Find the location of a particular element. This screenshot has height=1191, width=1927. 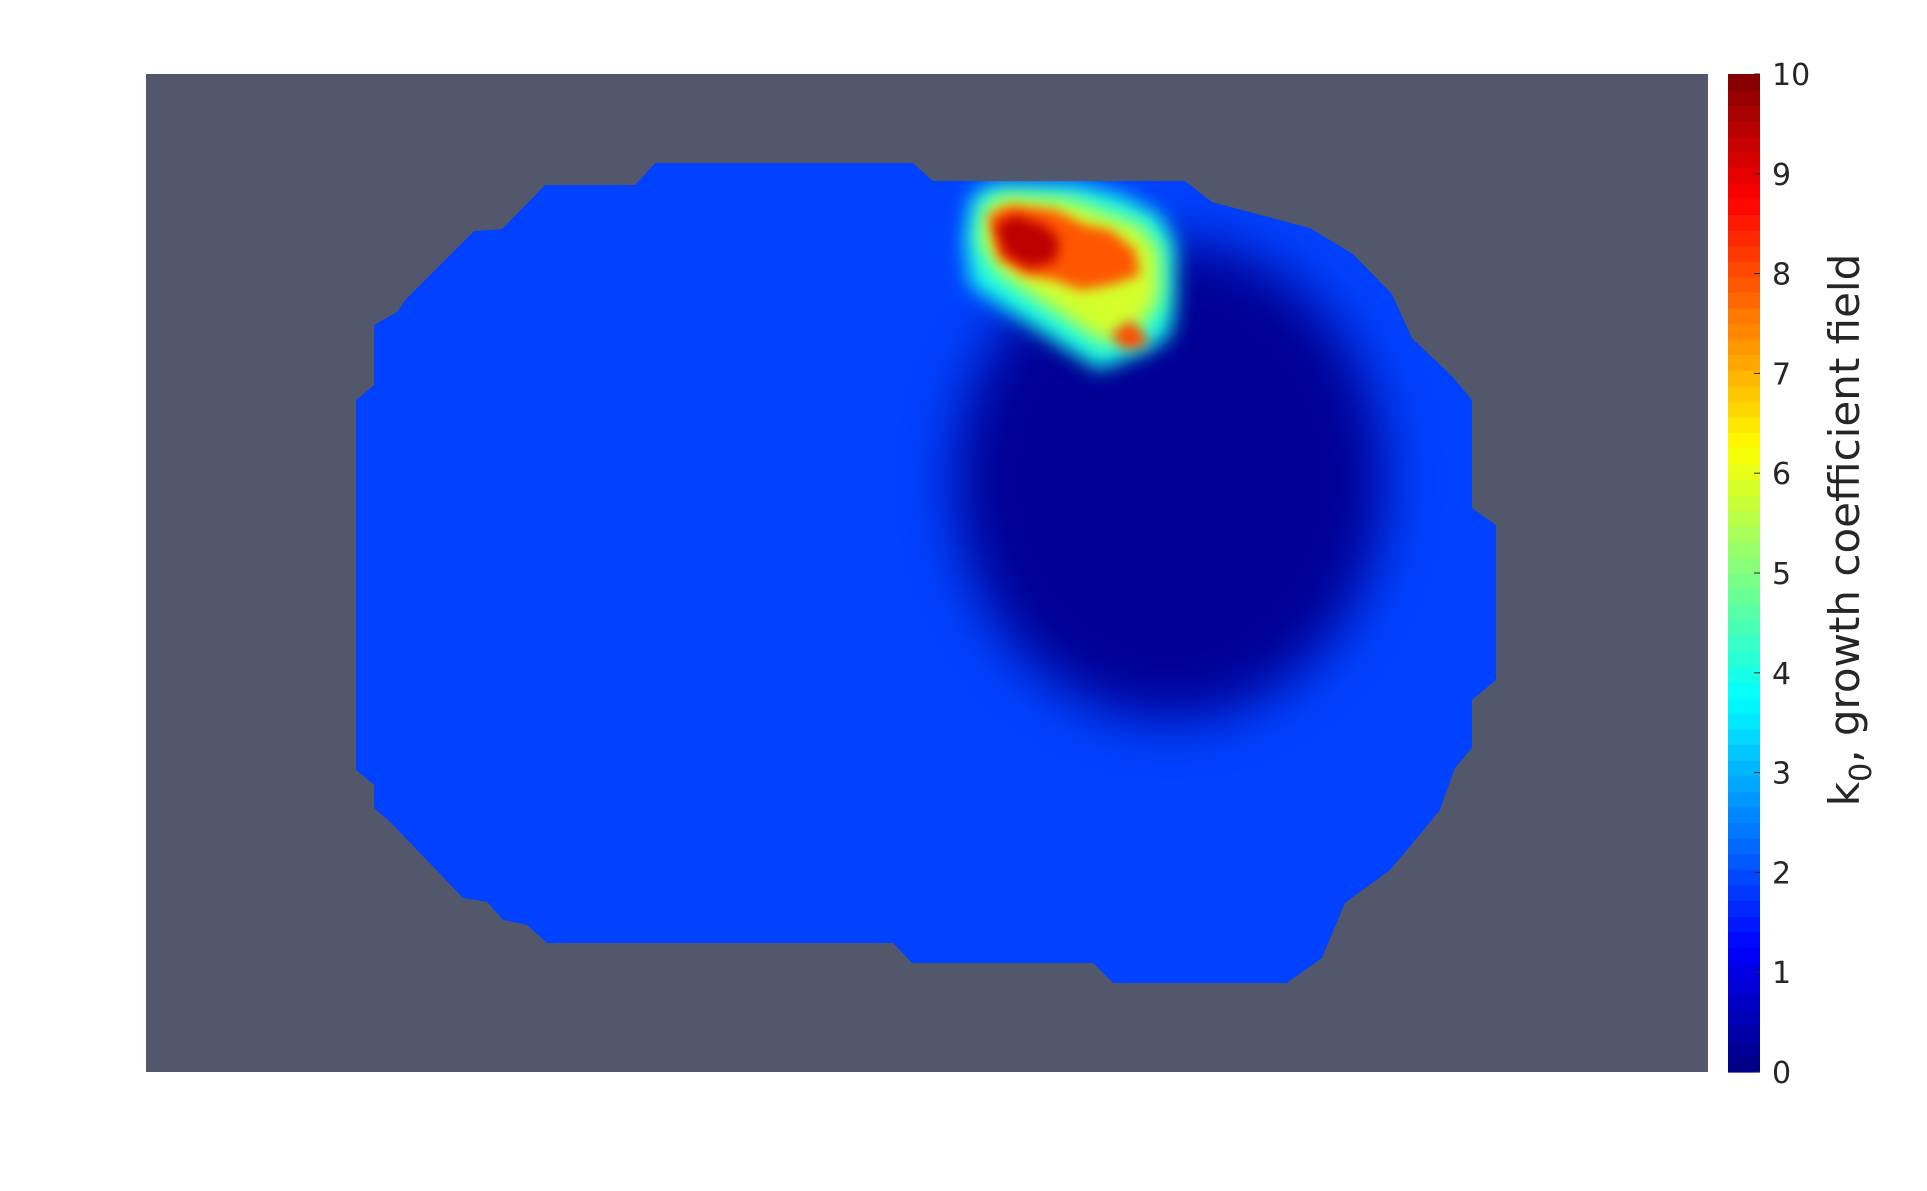

hotspot-region is located at coordinates (1070, 277).